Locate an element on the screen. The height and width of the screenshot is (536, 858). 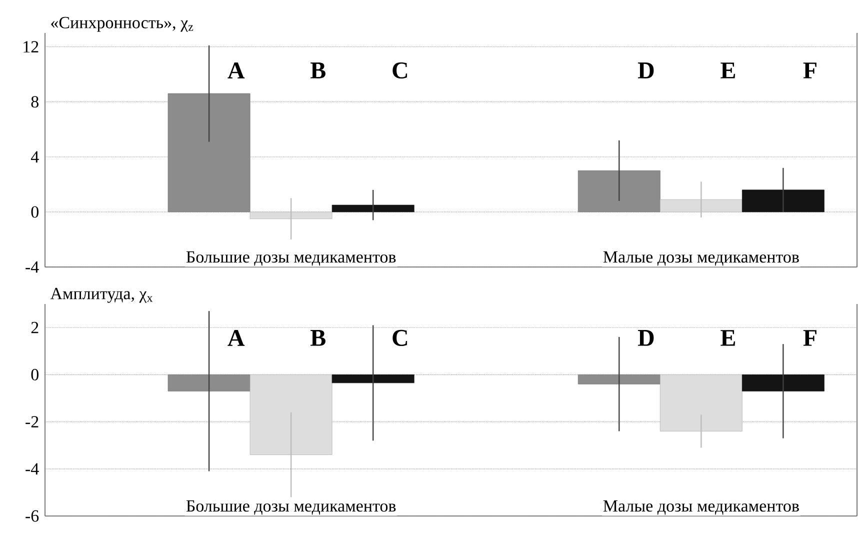
y-axis-title: Амплитуда, χ$_{x}$ is located at coordinates (101, 295).